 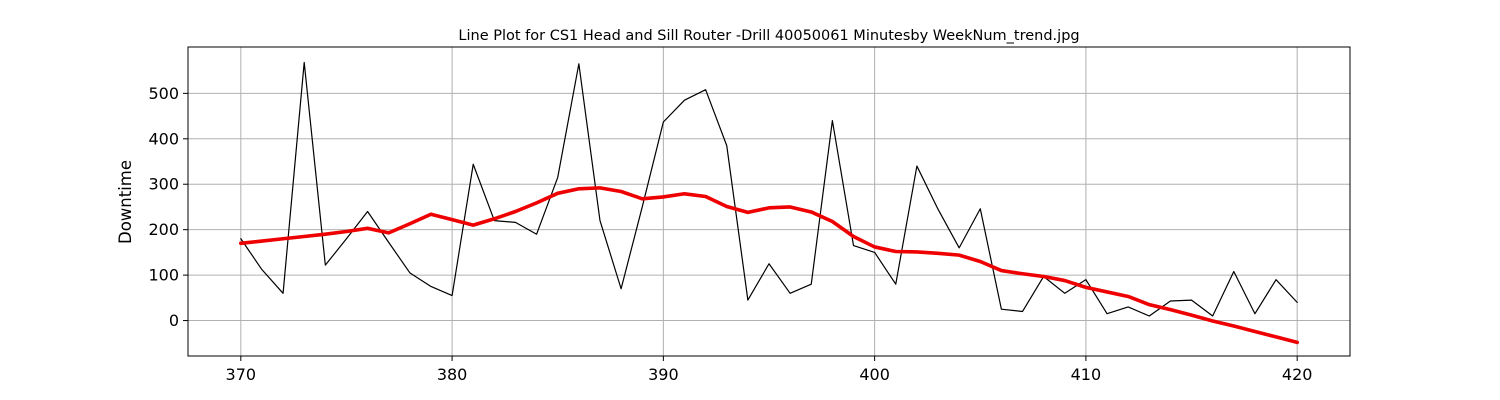 What do you see at coordinates (452, 374) in the screenshot?
I see `x-tick-label: 380` at bounding box center [452, 374].